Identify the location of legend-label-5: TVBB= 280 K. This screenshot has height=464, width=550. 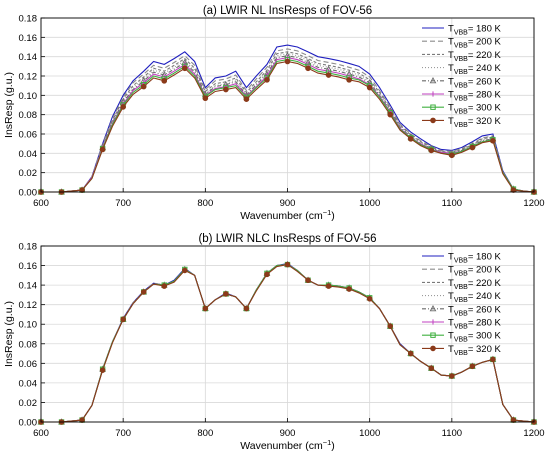
(475, 96).